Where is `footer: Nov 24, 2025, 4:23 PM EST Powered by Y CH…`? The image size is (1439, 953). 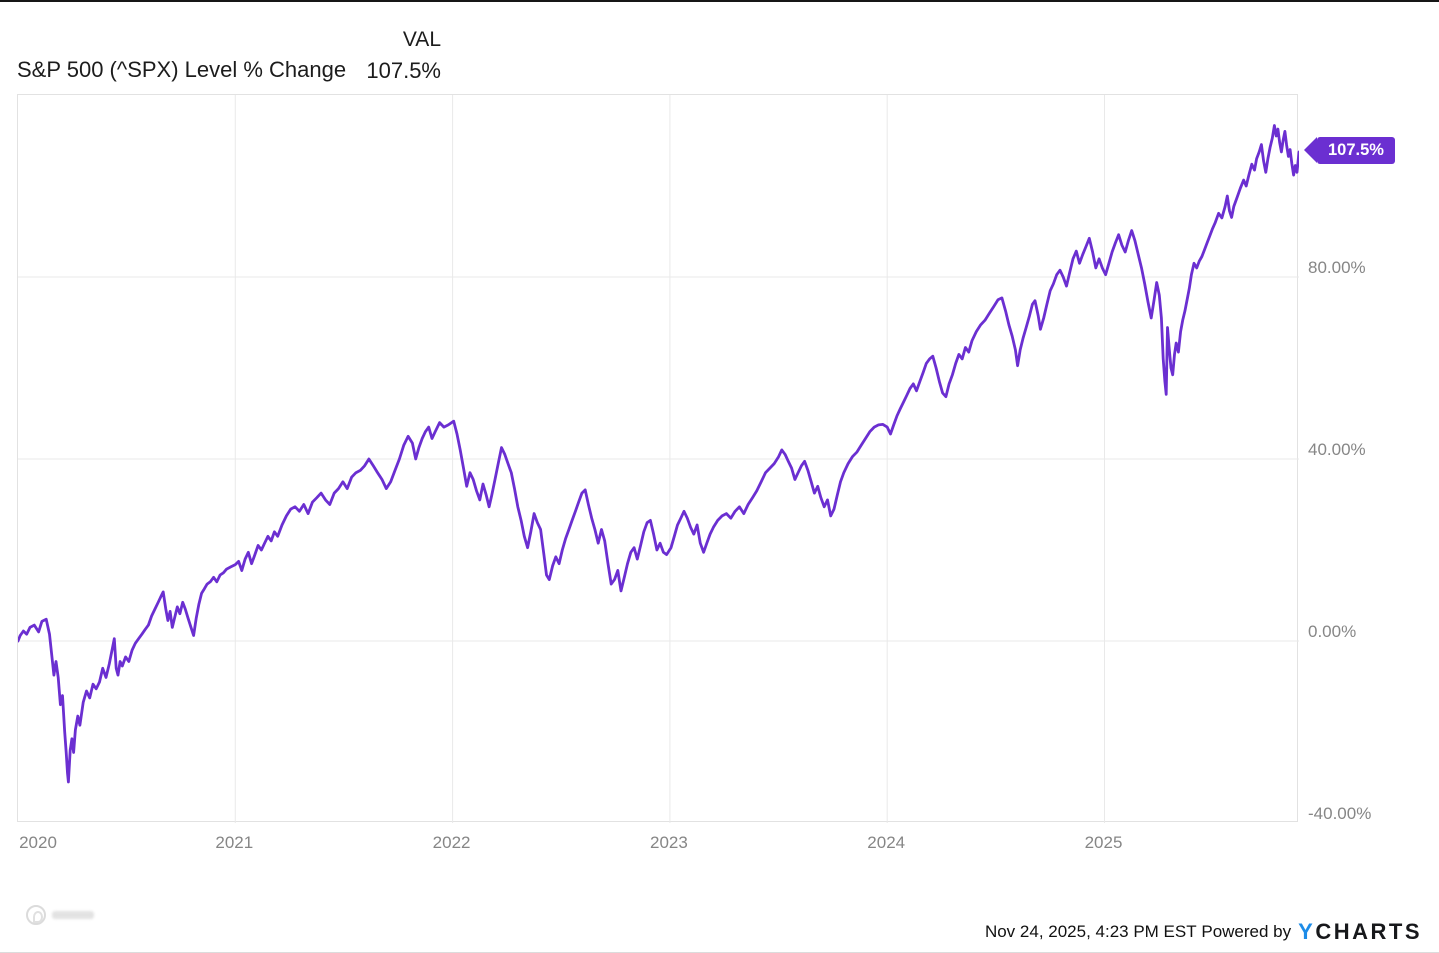
footer: Nov 24, 2025, 4:23 PM EST Powered by Y CH… is located at coordinates (1203, 932).